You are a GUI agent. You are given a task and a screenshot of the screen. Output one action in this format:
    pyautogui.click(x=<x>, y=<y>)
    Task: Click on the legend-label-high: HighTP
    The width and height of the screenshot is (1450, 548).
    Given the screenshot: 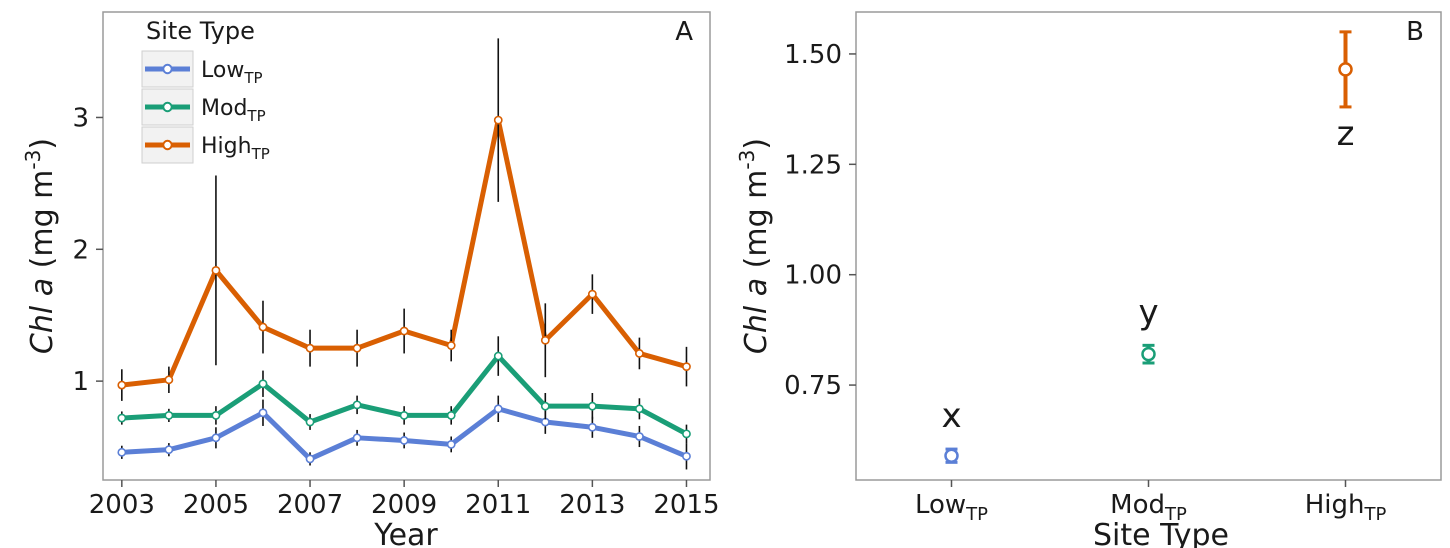 What is the action you would take?
    pyautogui.click(x=235, y=148)
    